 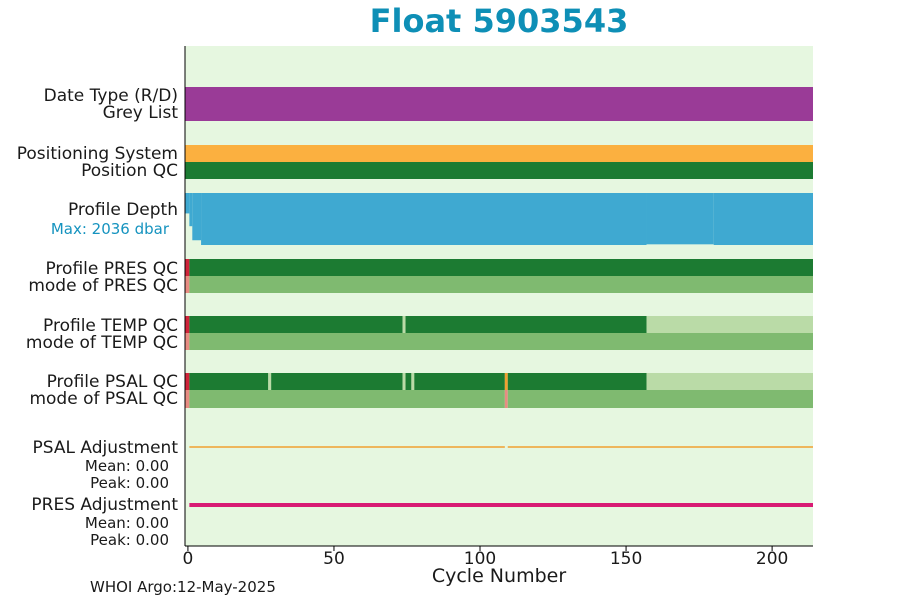 I want to click on label-pres-qc: Profile PRES QC, so click(x=111, y=269).